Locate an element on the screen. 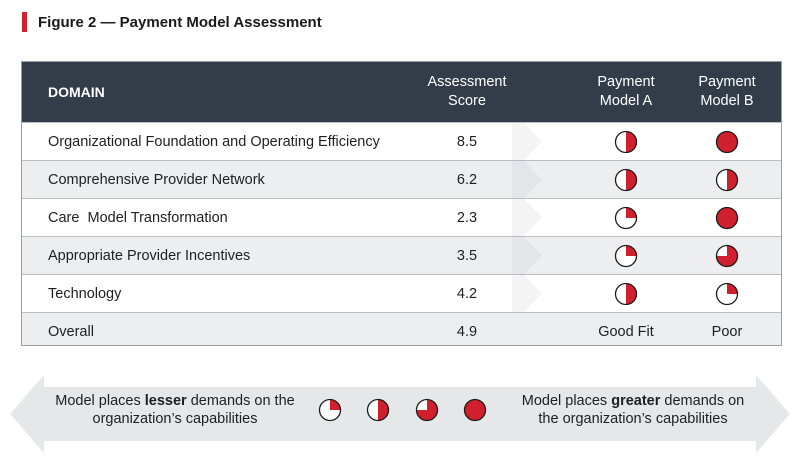 This screenshot has height=465, width=800. figure-title-text: Figure 2 — Payment Model Assessment is located at coordinates (180, 22).